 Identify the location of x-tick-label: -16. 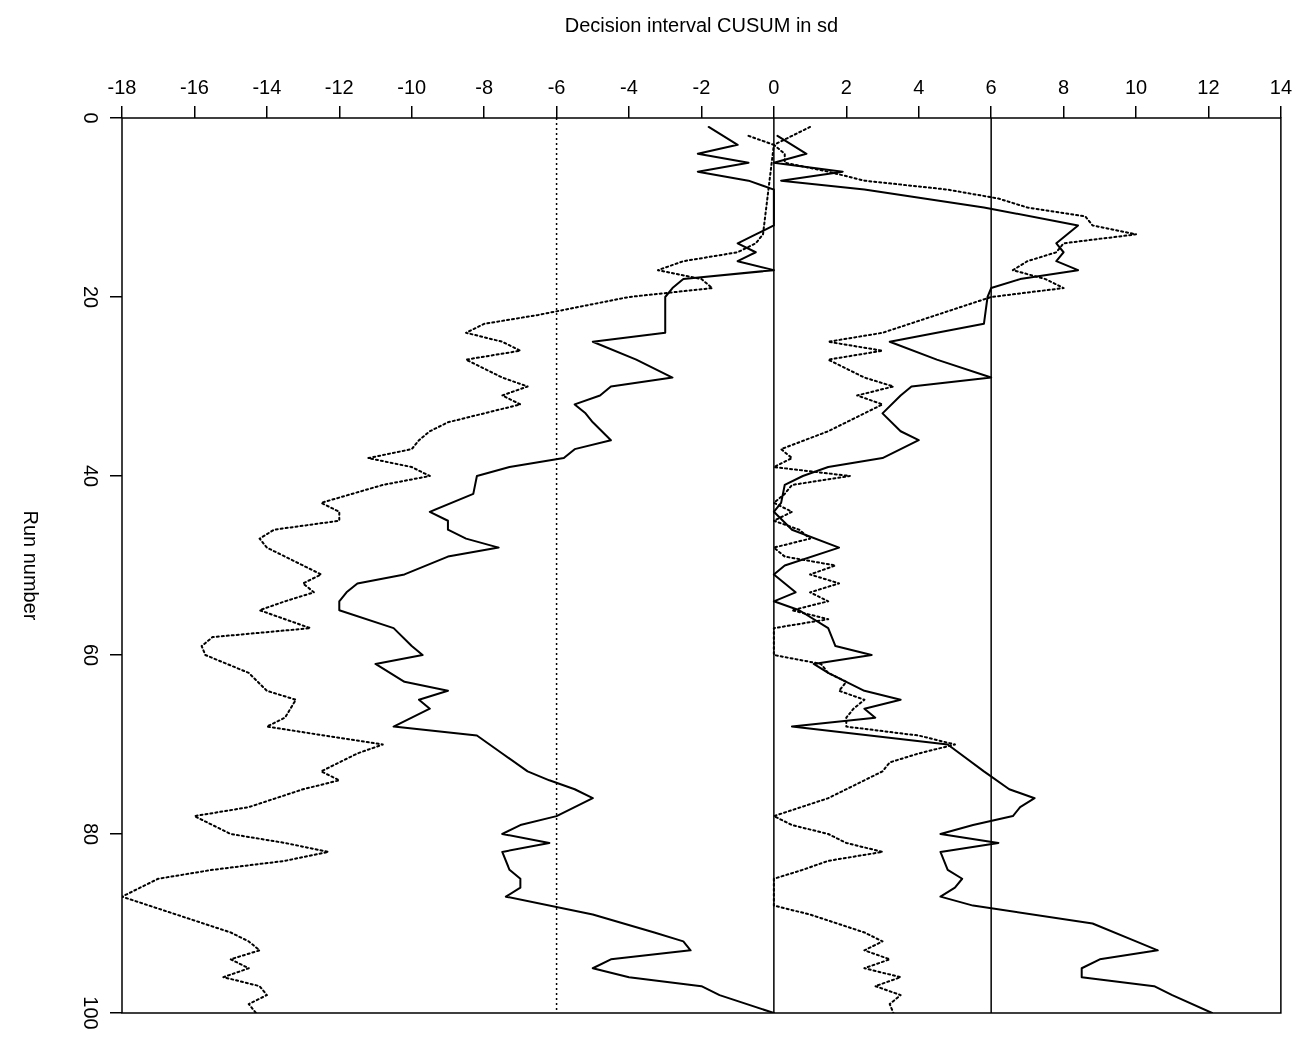
(194, 86).